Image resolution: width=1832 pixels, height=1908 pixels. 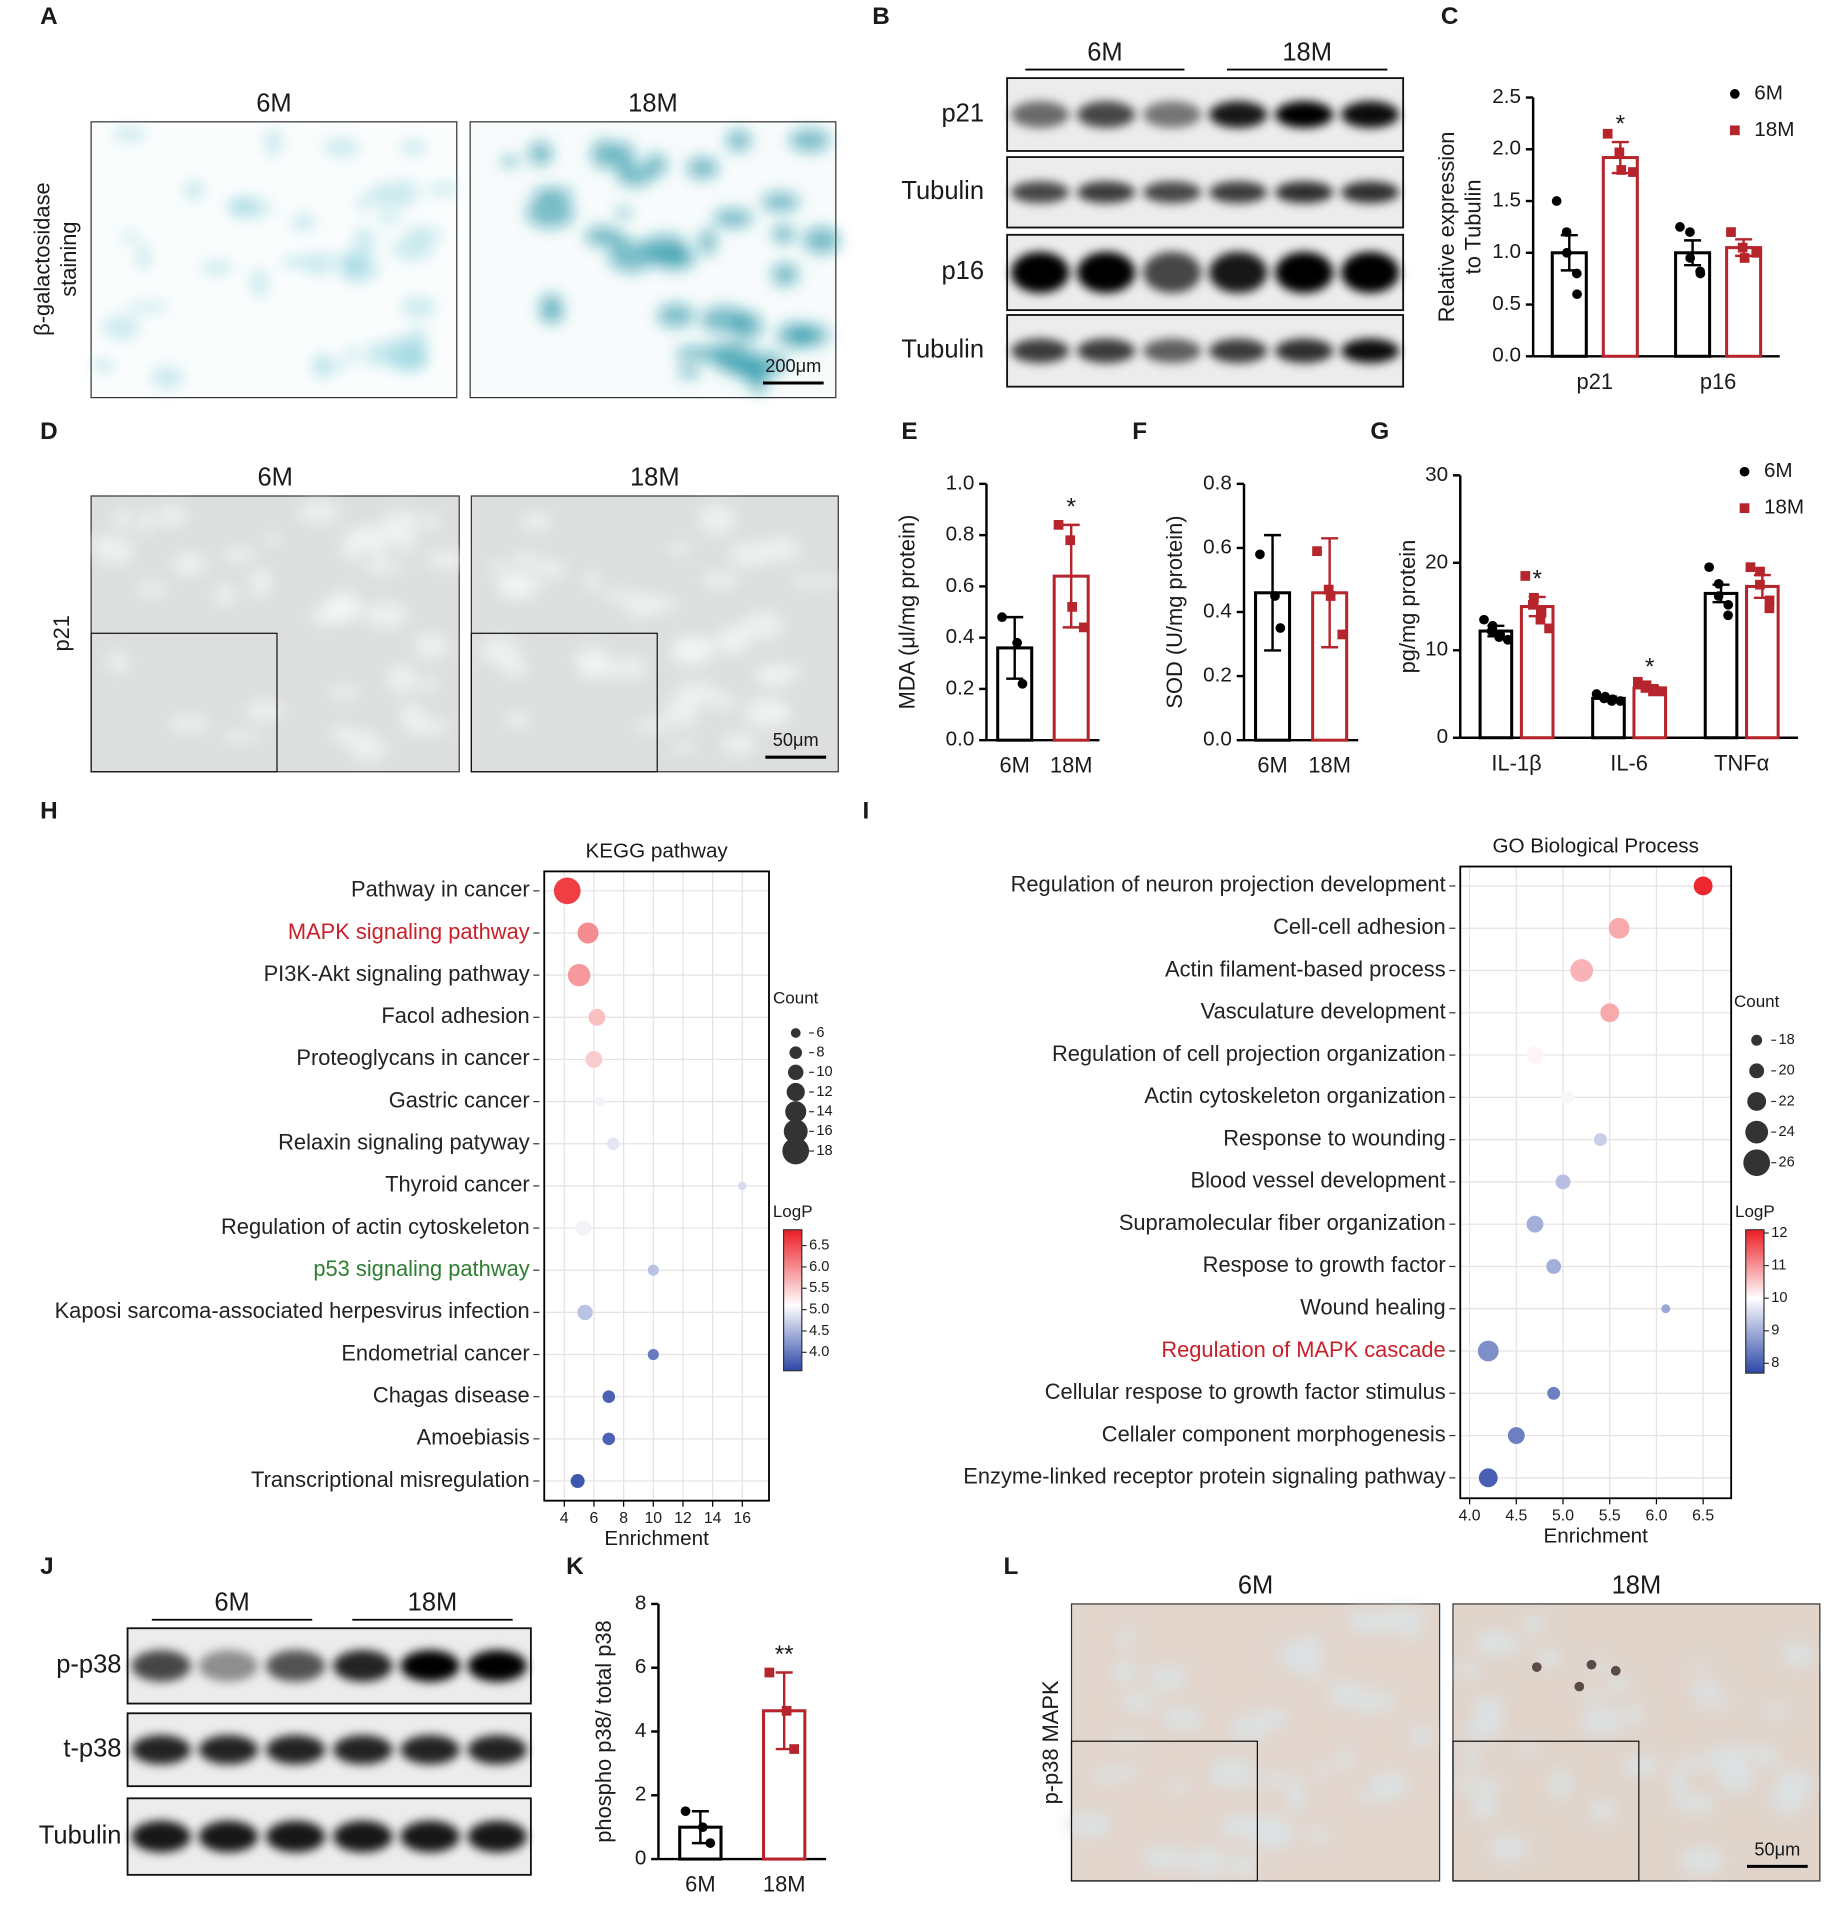 I want to click on chart-title: KEGG pathway, so click(x=656, y=850).